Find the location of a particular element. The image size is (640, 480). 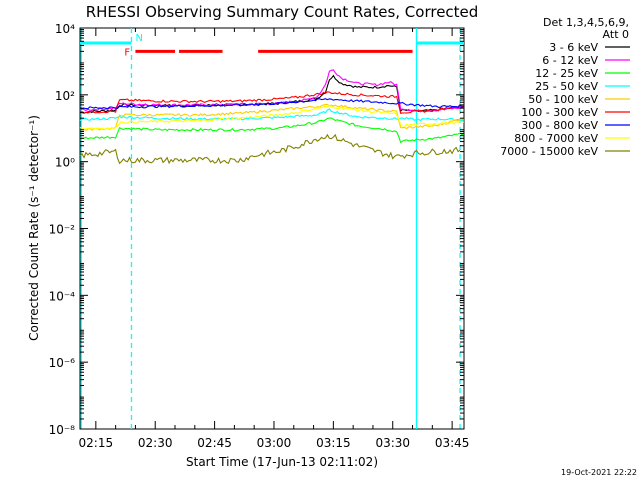

y-axis-label: Corrected Count Rate (s⁻¹ detector⁻¹) is located at coordinates (34, 228).